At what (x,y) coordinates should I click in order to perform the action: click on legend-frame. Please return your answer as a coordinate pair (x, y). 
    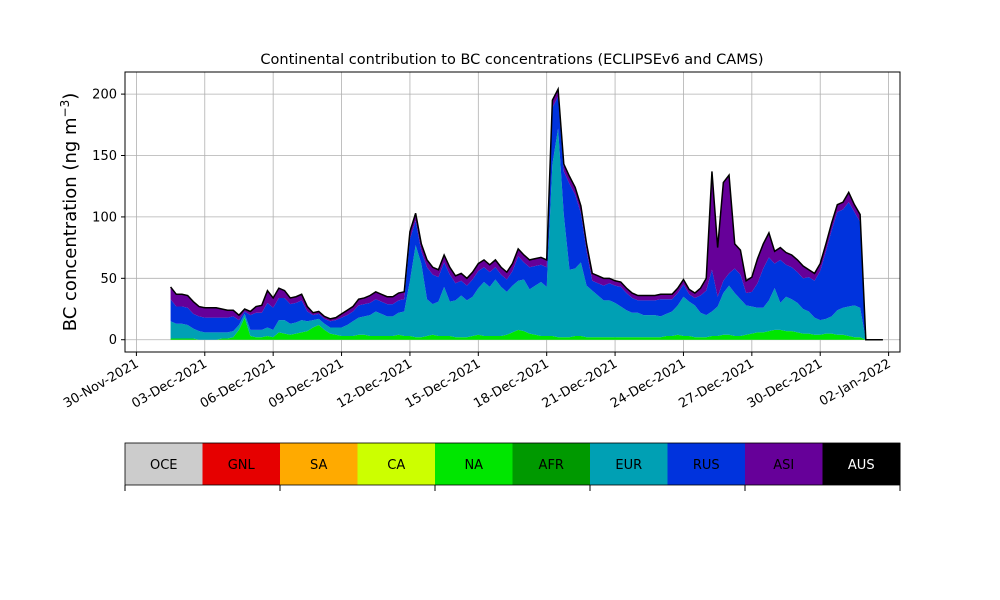
    Looking at the image, I should click on (512, 464).